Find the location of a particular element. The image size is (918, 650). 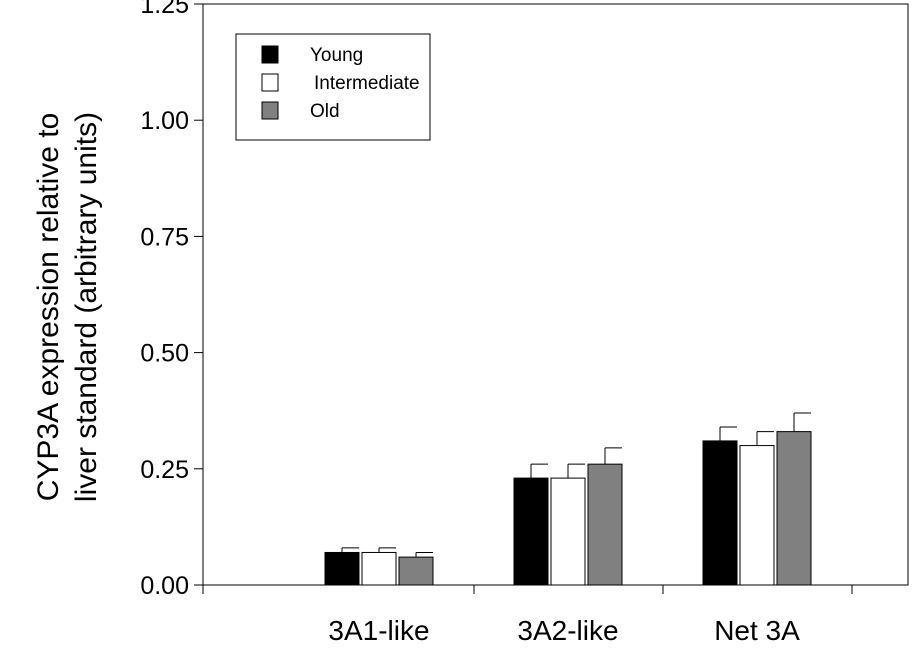

legend-label: Intermediate is located at coordinates (367, 83).